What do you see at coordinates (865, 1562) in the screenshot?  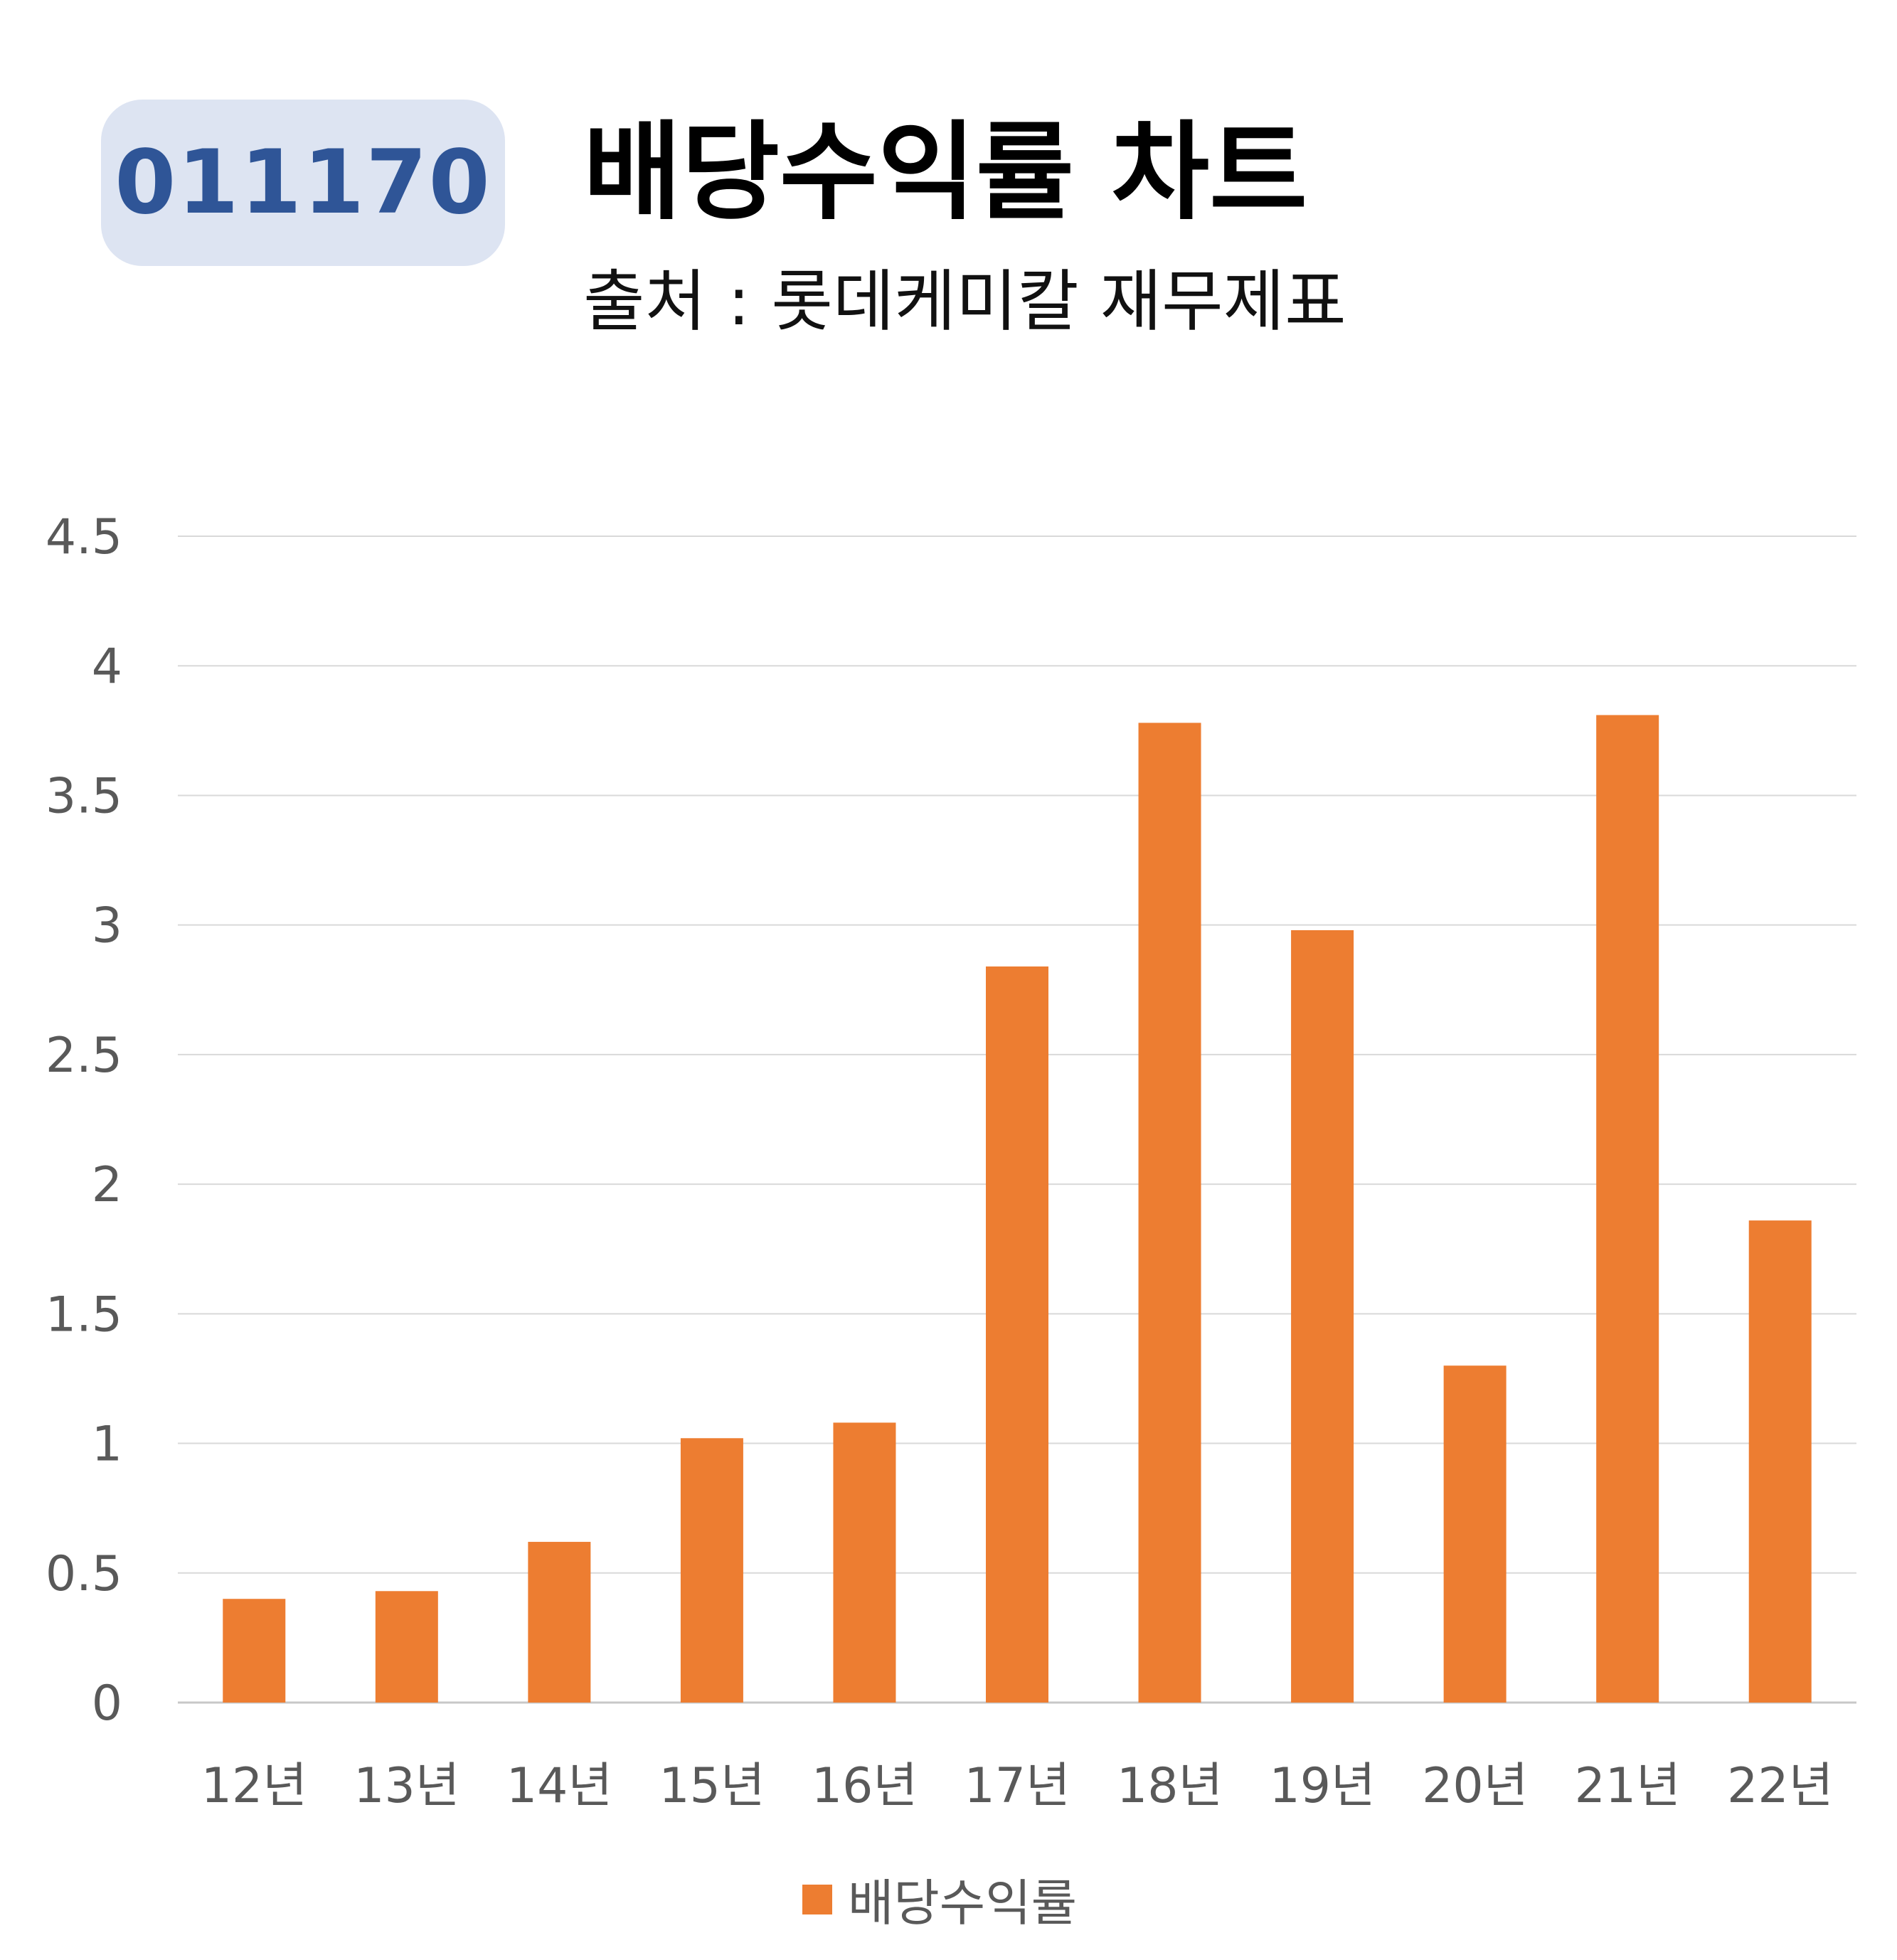 I see `bar-16년` at bounding box center [865, 1562].